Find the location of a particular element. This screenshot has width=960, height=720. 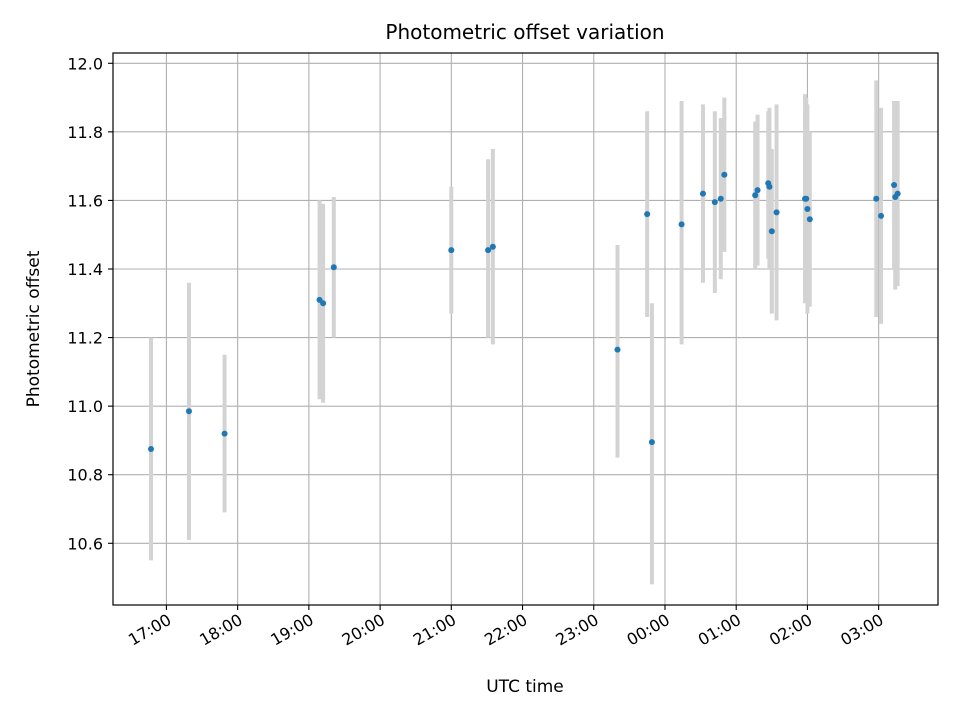

y-tick-label: 11.2 is located at coordinates (85, 338).